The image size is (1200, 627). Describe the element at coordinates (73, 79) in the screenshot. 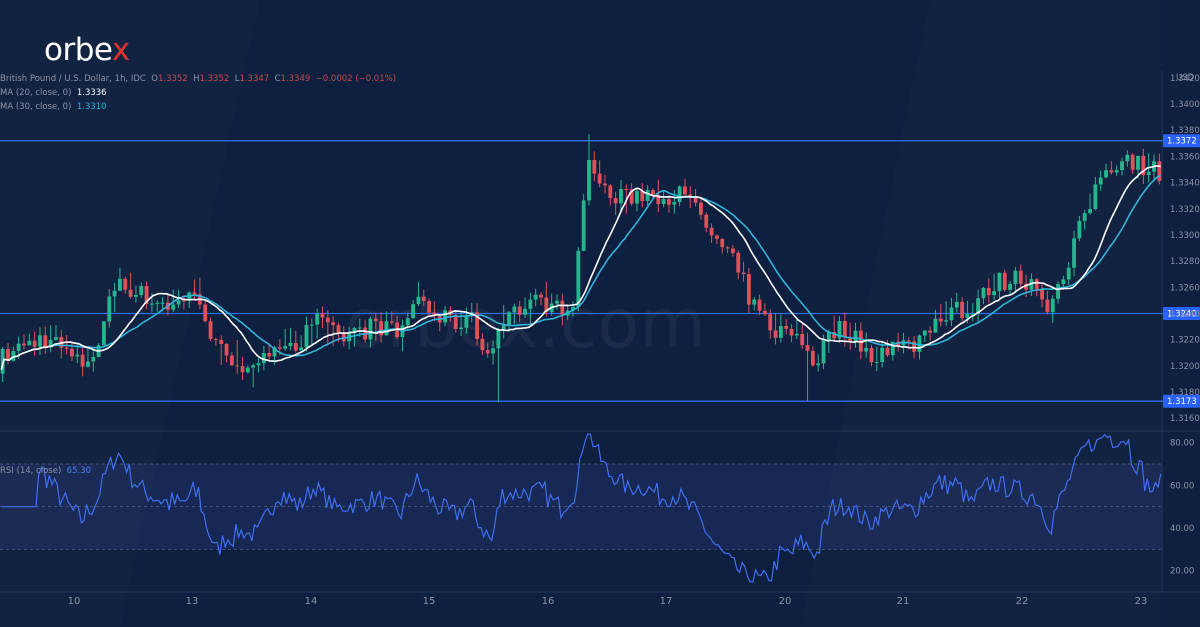

I see `symbol-name: British Pound / U.S. Dollar, 1h, IDC` at that location.